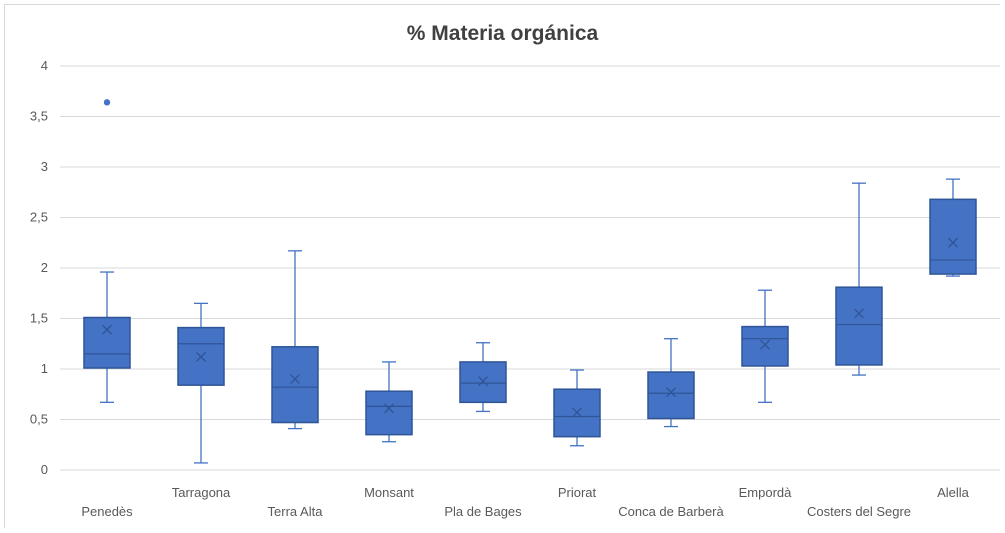 This screenshot has height=533, width=1005. Describe the element at coordinates (577, 492) in the screenshot. I see `category-label: Priorat` at that location.